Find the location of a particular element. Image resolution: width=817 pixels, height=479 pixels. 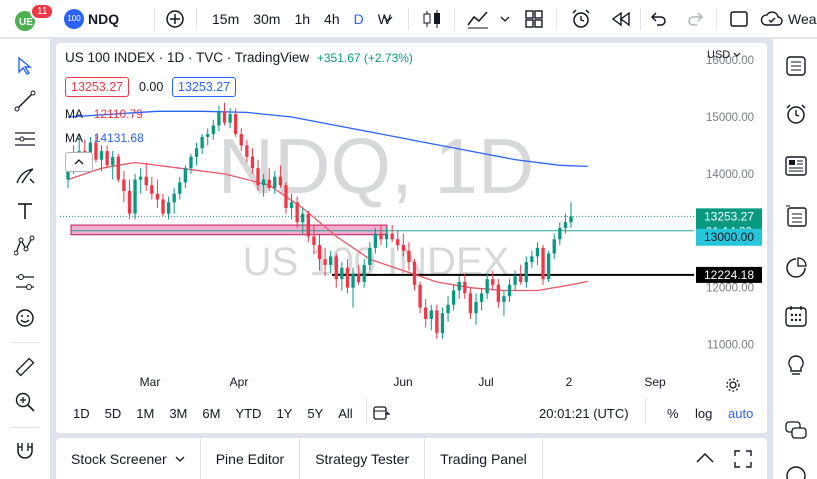

currency-selector: USD is located at coordinates (724, 55).